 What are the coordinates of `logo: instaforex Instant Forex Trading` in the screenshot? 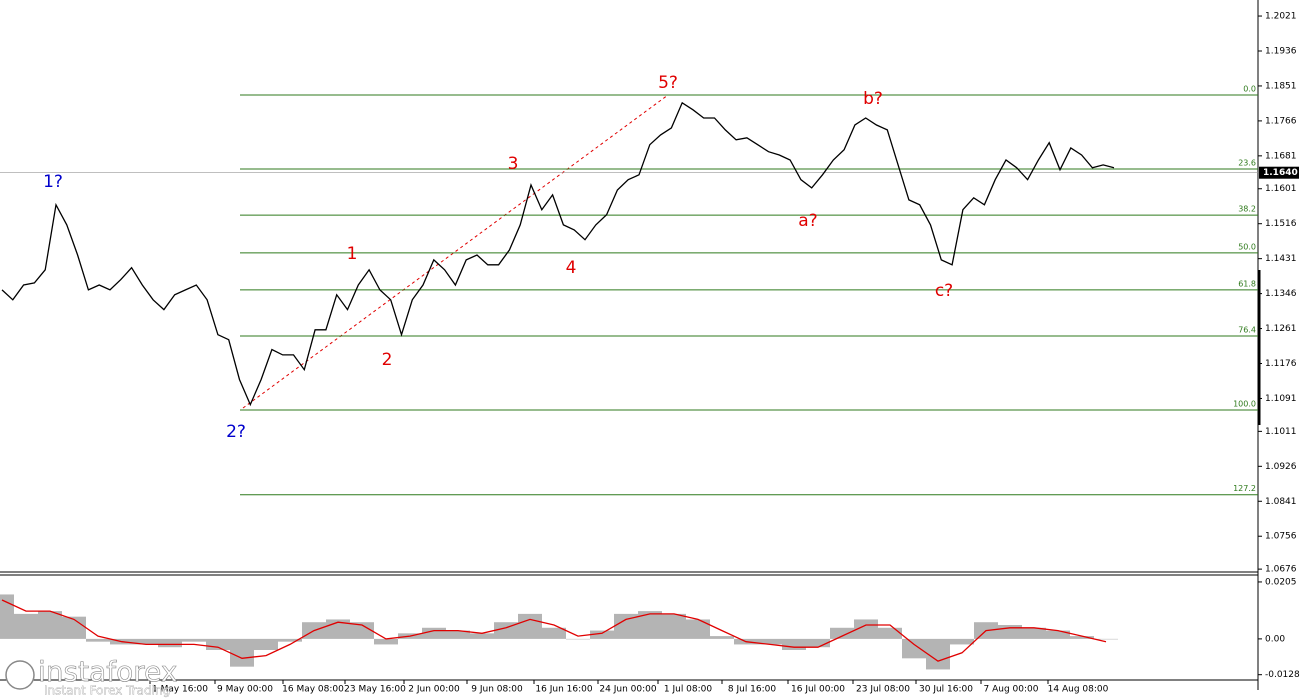 It's located at (91, 676).